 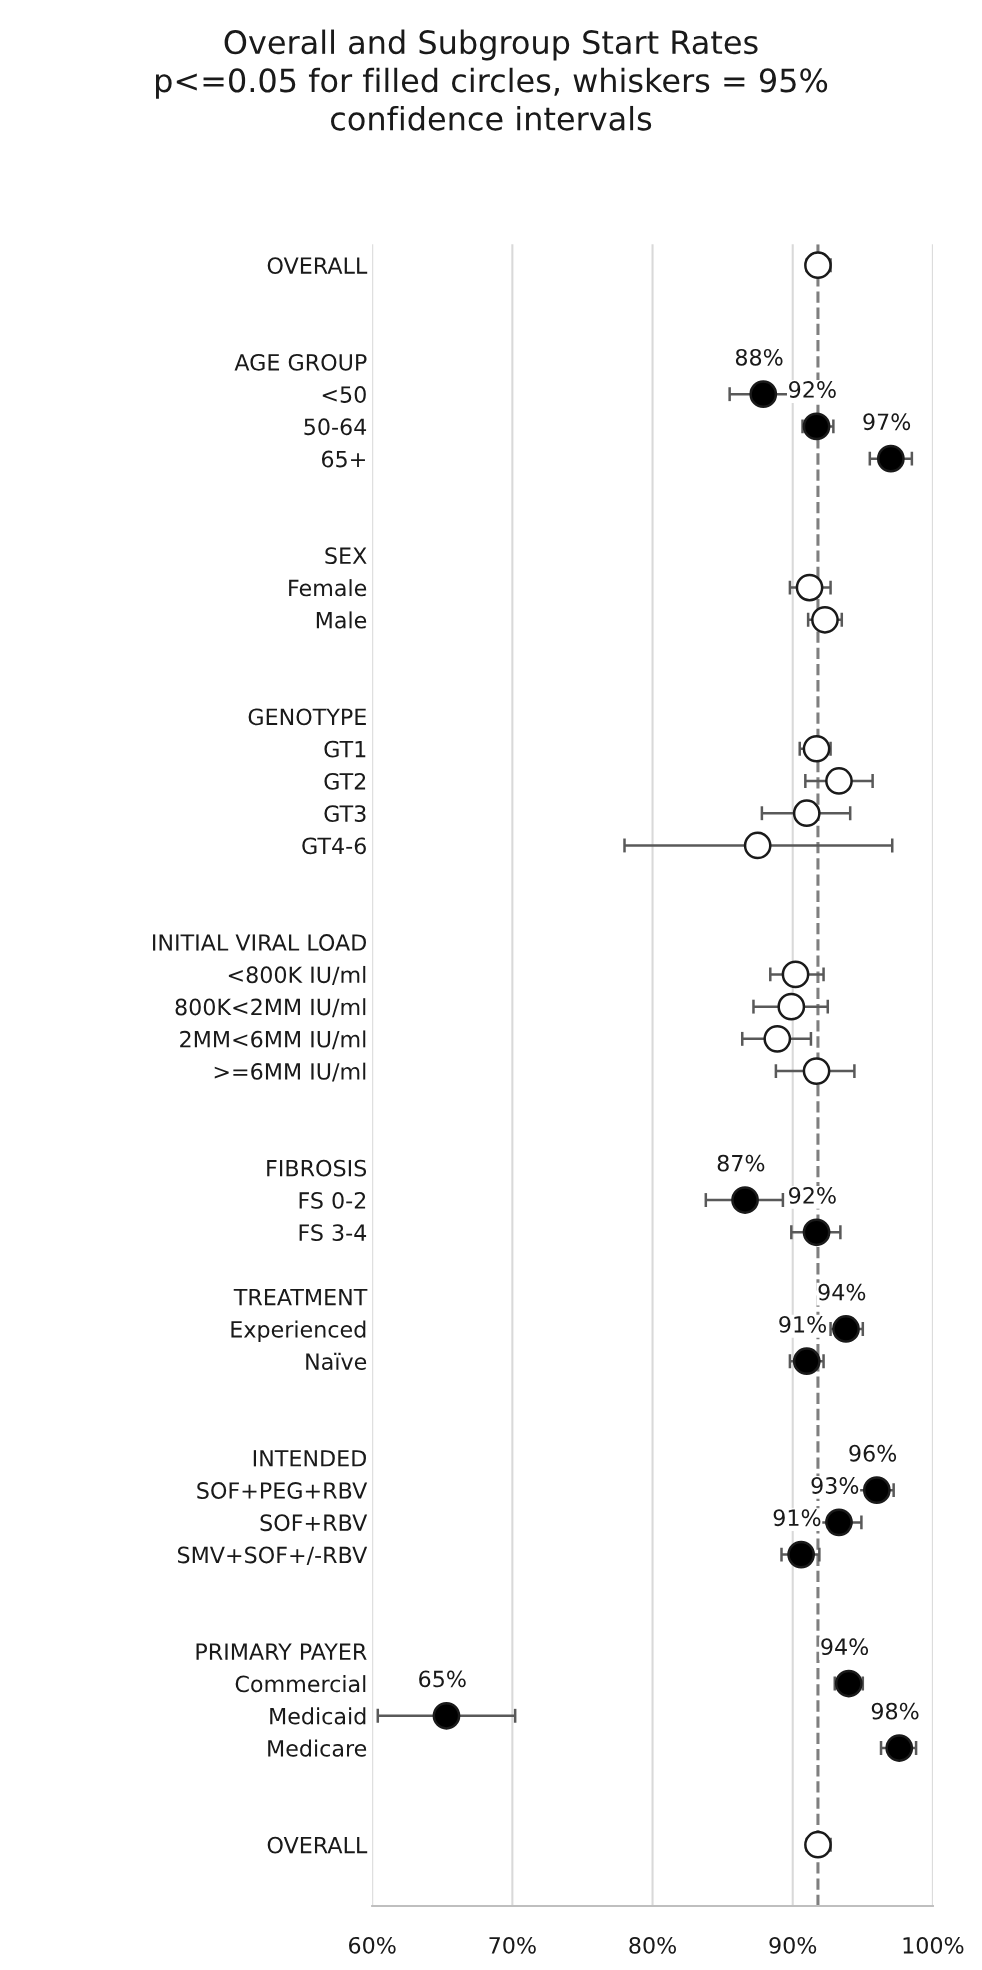 I want to click on y-tick-label: GENOTYPE, so click(x=307, y=717).